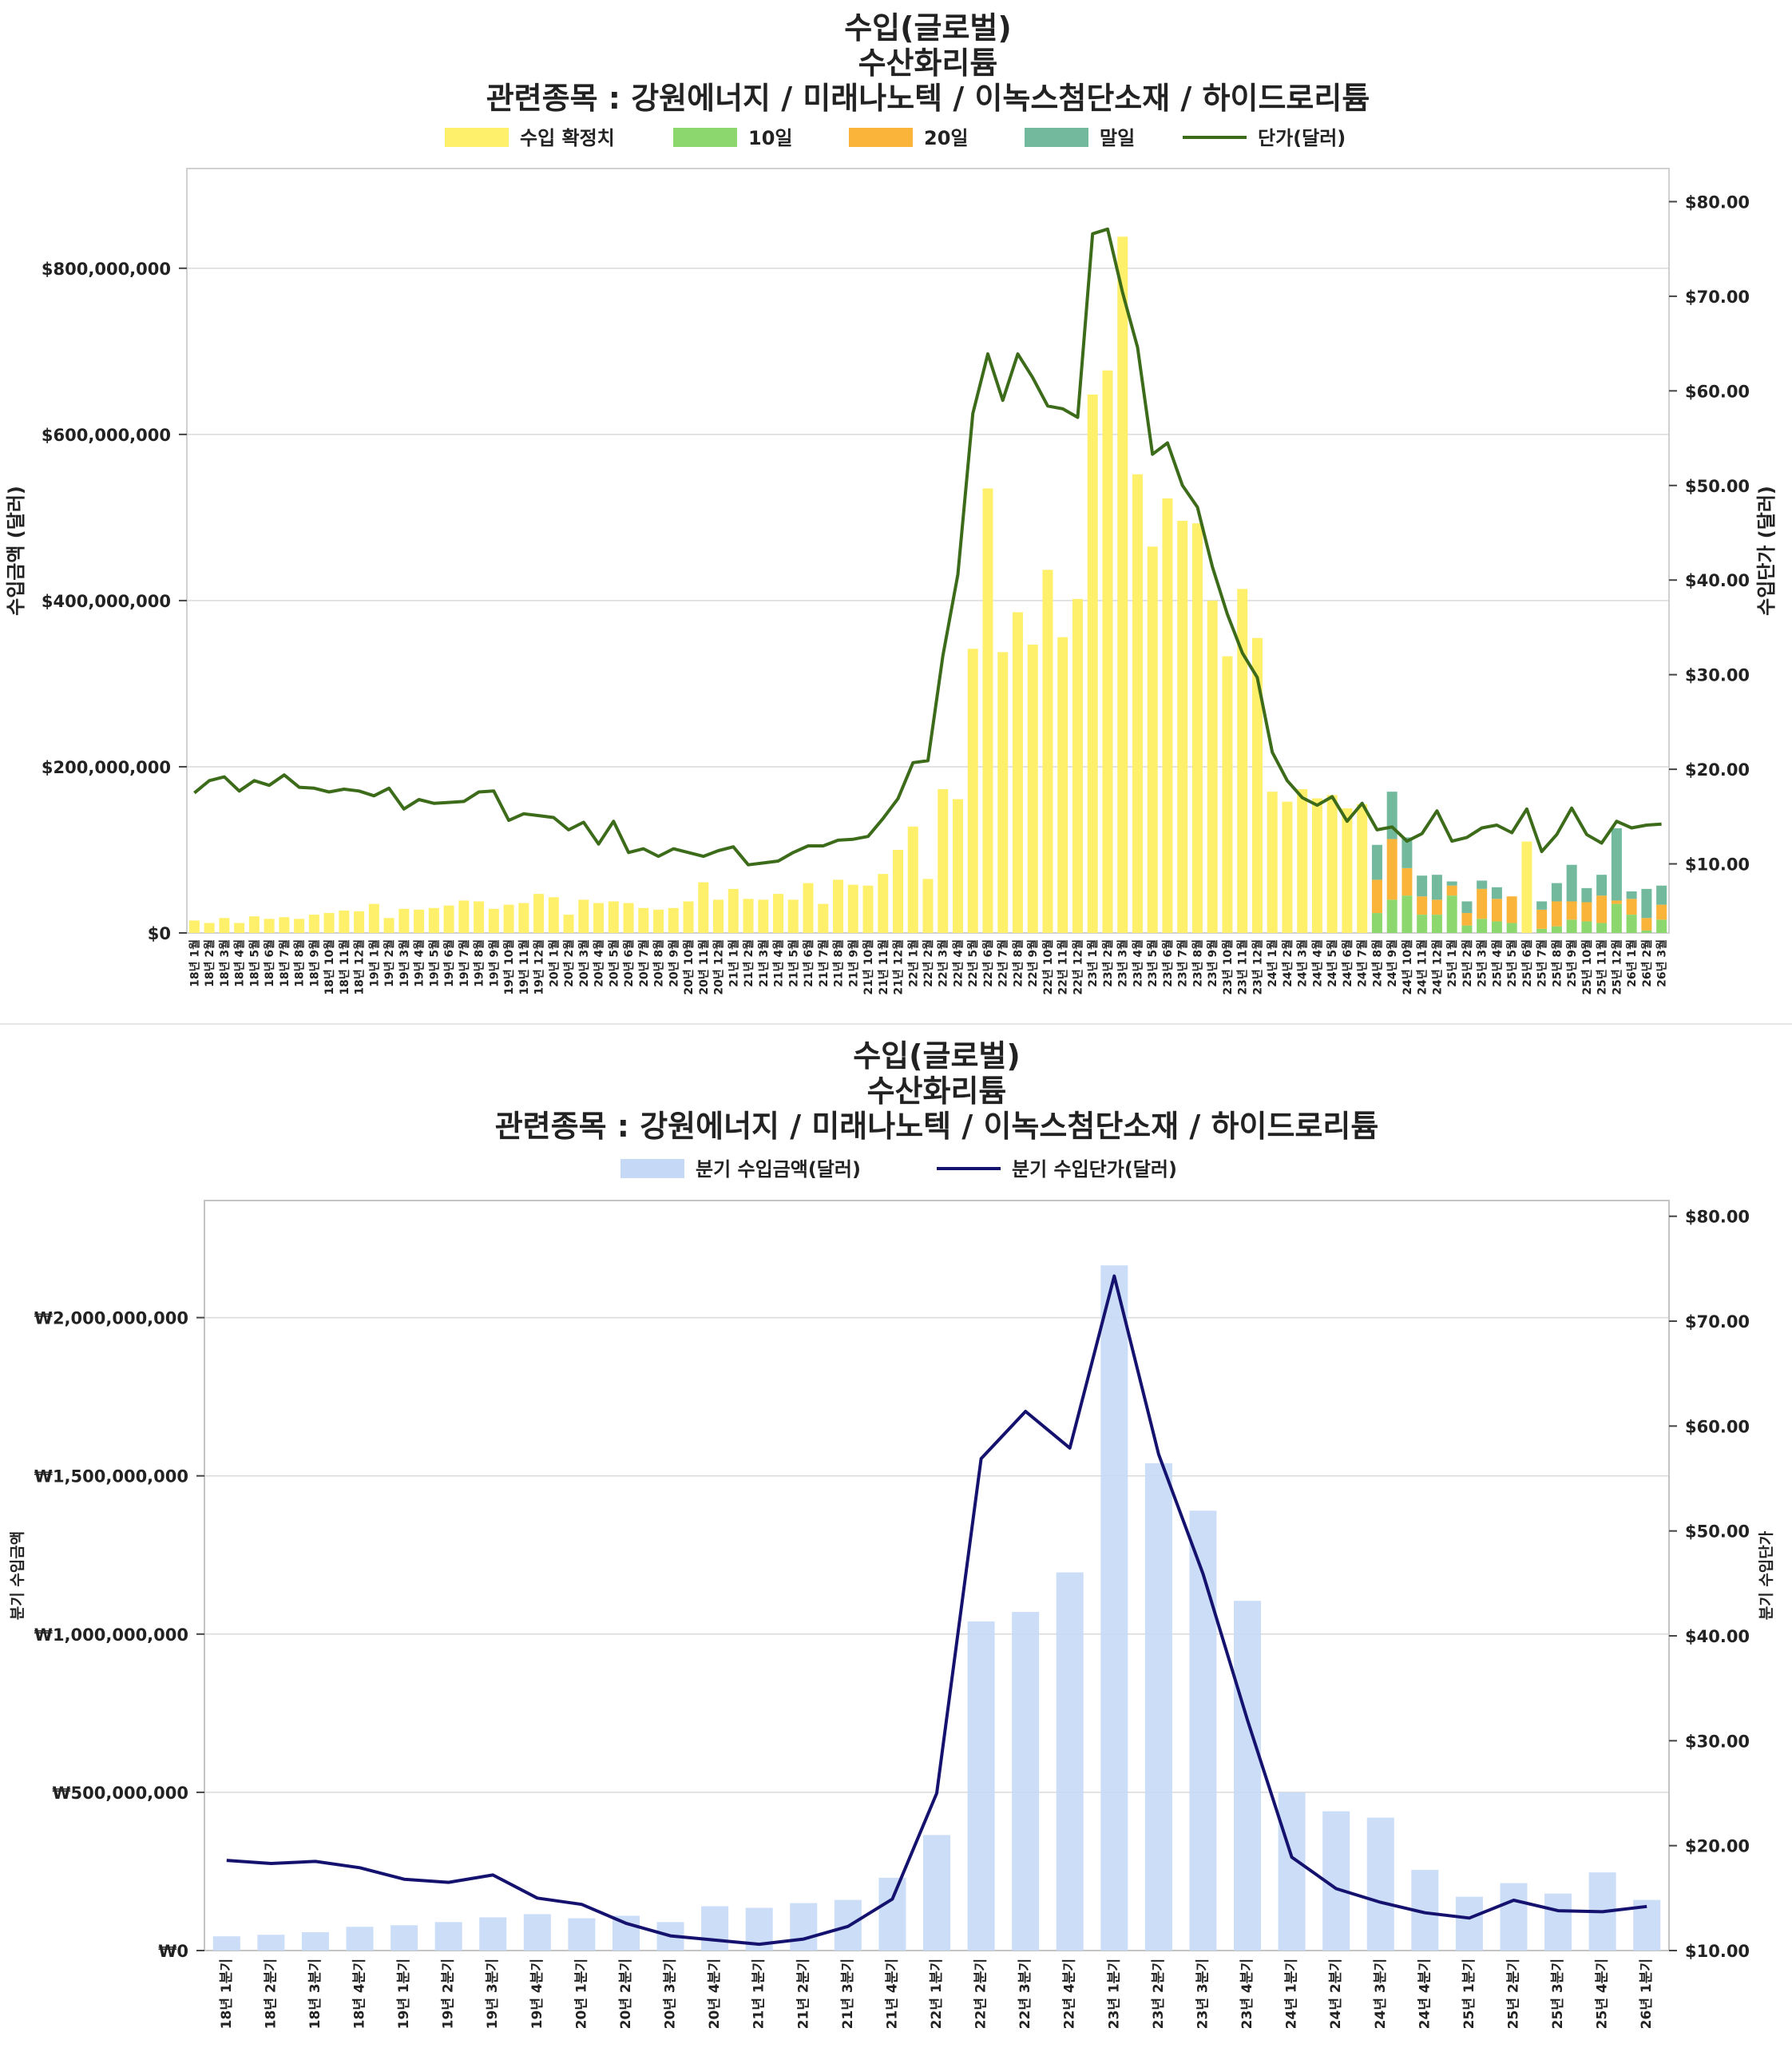 This screenshot has width=1792, height=2048. Describe the element at coordinates (537, 1994) in the screenshot. I see `x-tick-label: 19년 4분기` at that location.